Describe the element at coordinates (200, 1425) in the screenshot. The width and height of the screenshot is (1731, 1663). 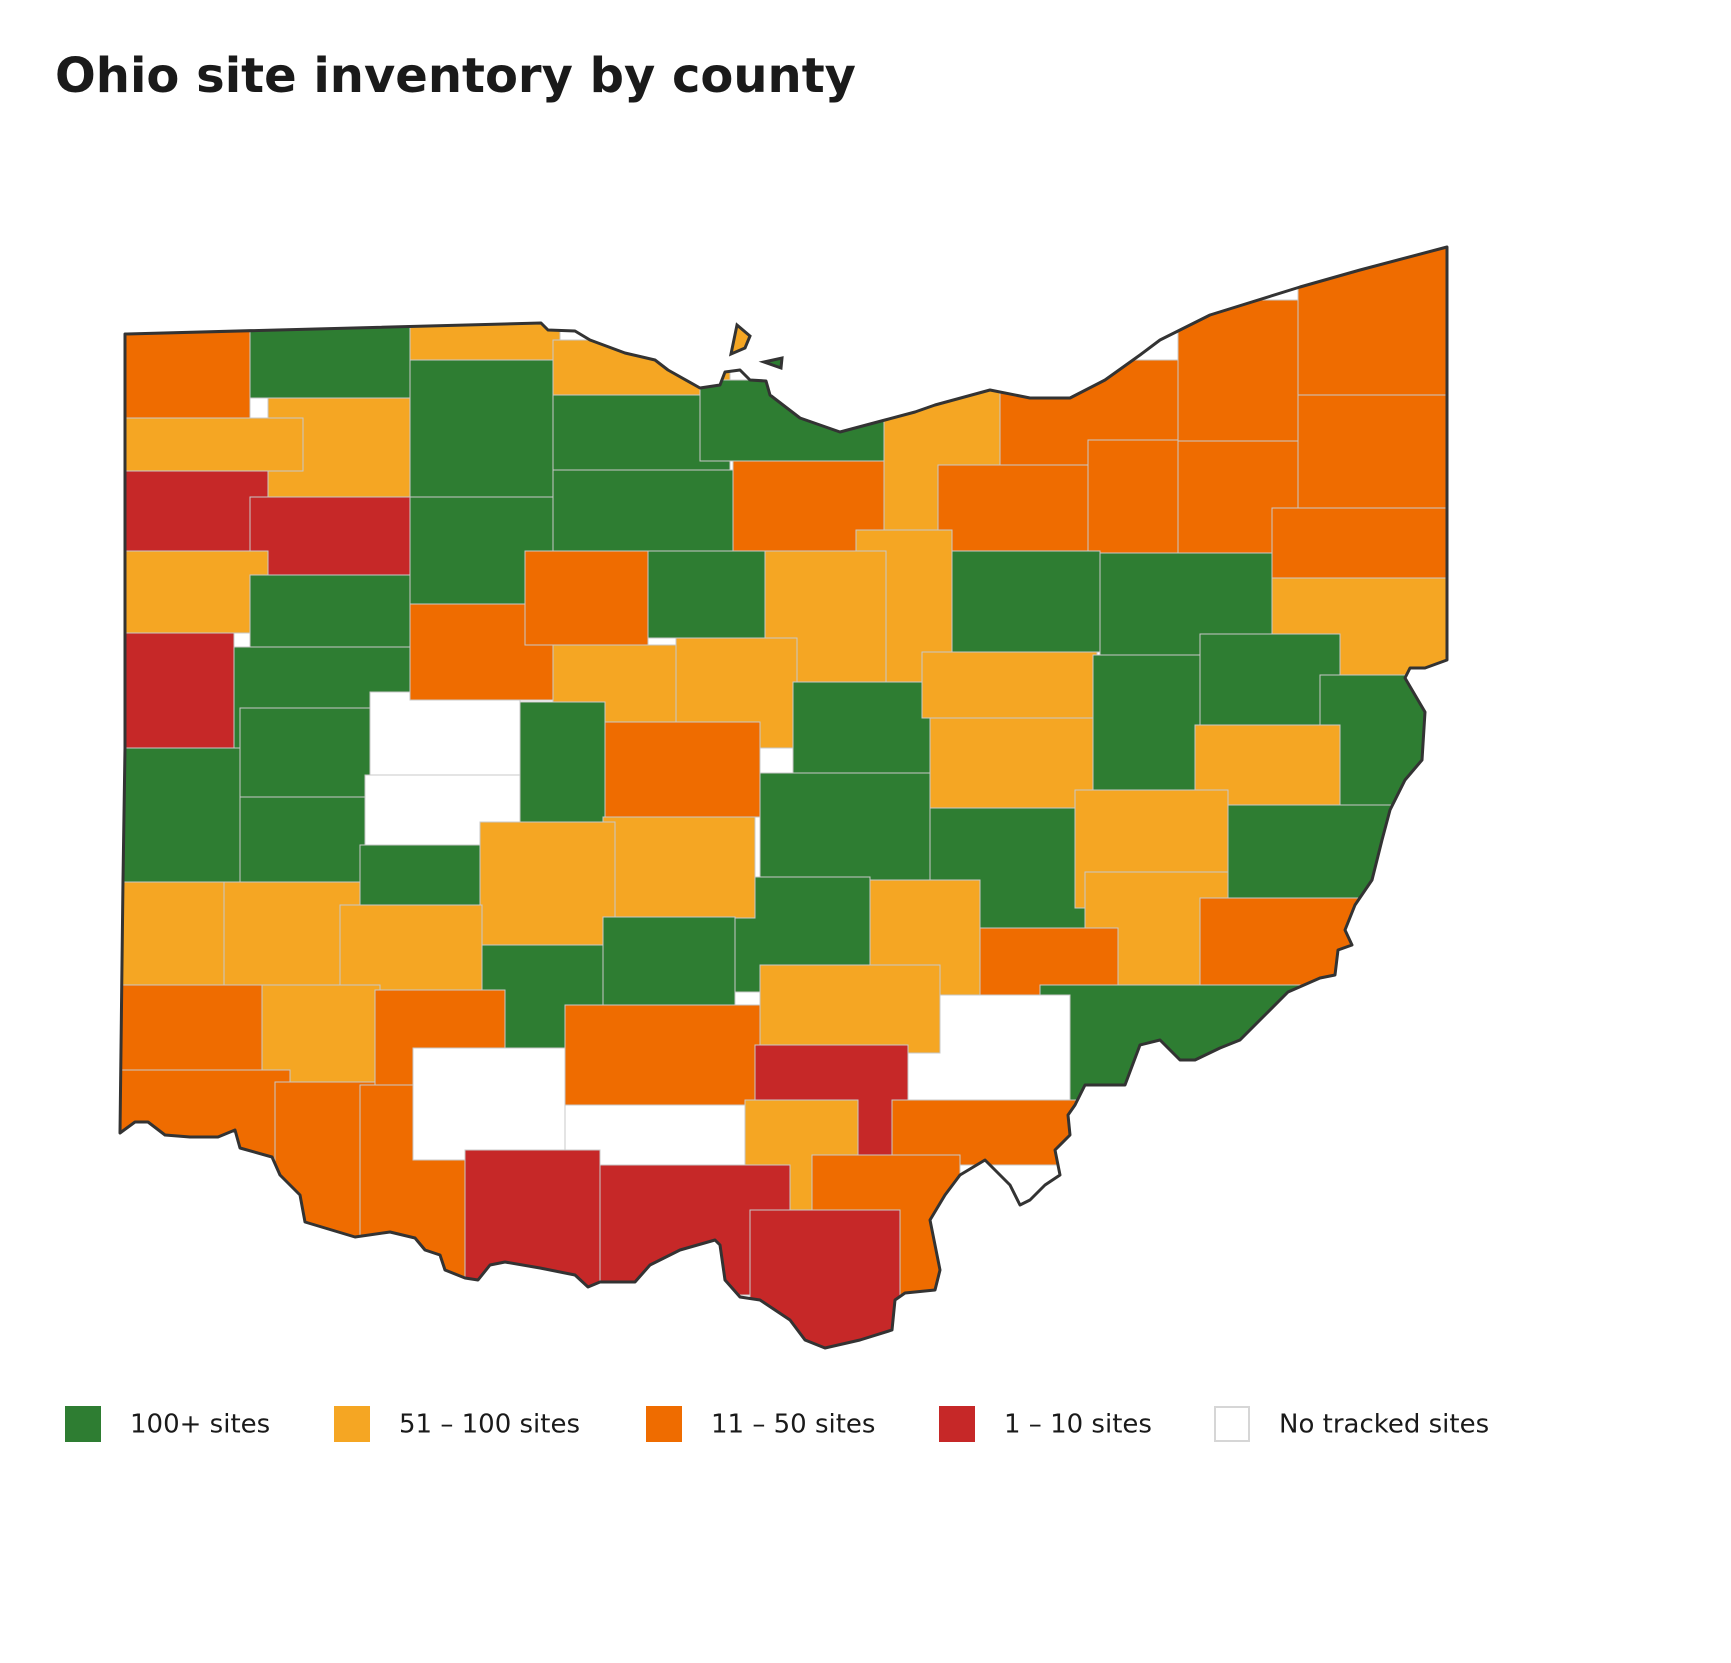
I see `legend-label: 100+ sites` at that location.